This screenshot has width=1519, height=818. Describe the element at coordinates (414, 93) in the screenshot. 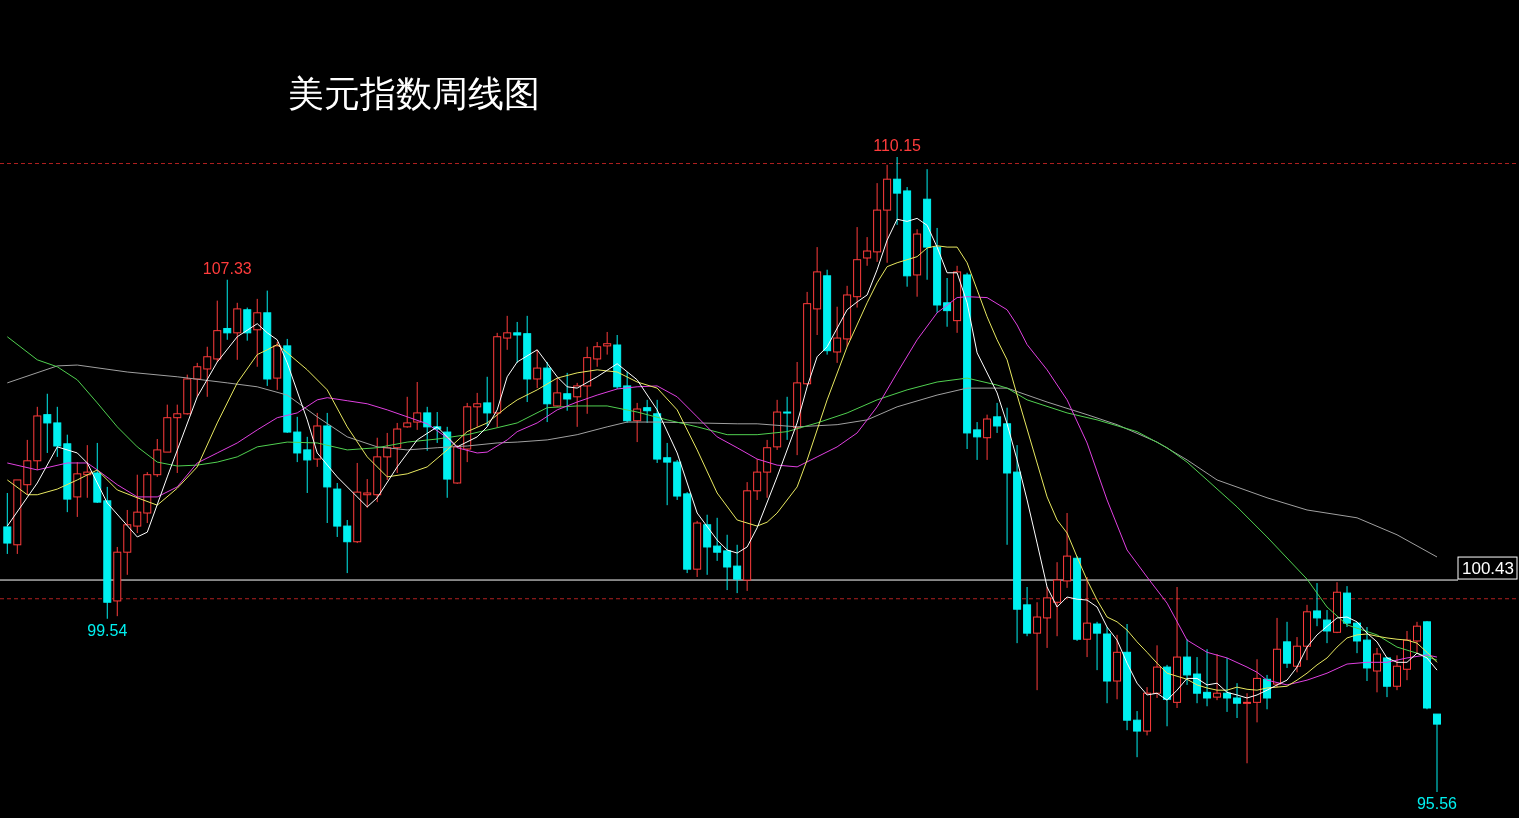

I see `title: 美元指数周线图` at that location.